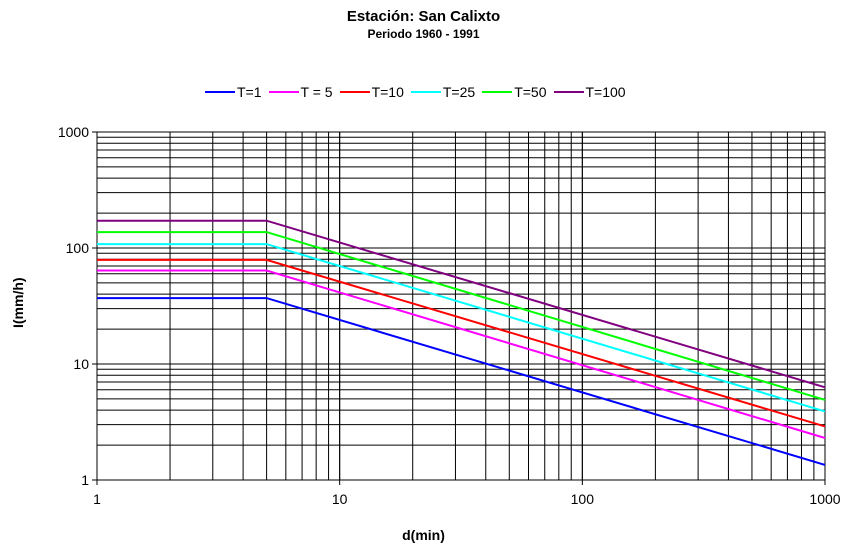 This screenshot has height=549, width=847. What do you see at coordinates (423, 16) in the screenshot?
I see `chart-title: Estación: San Calixto` at bounding box center [423, 16].